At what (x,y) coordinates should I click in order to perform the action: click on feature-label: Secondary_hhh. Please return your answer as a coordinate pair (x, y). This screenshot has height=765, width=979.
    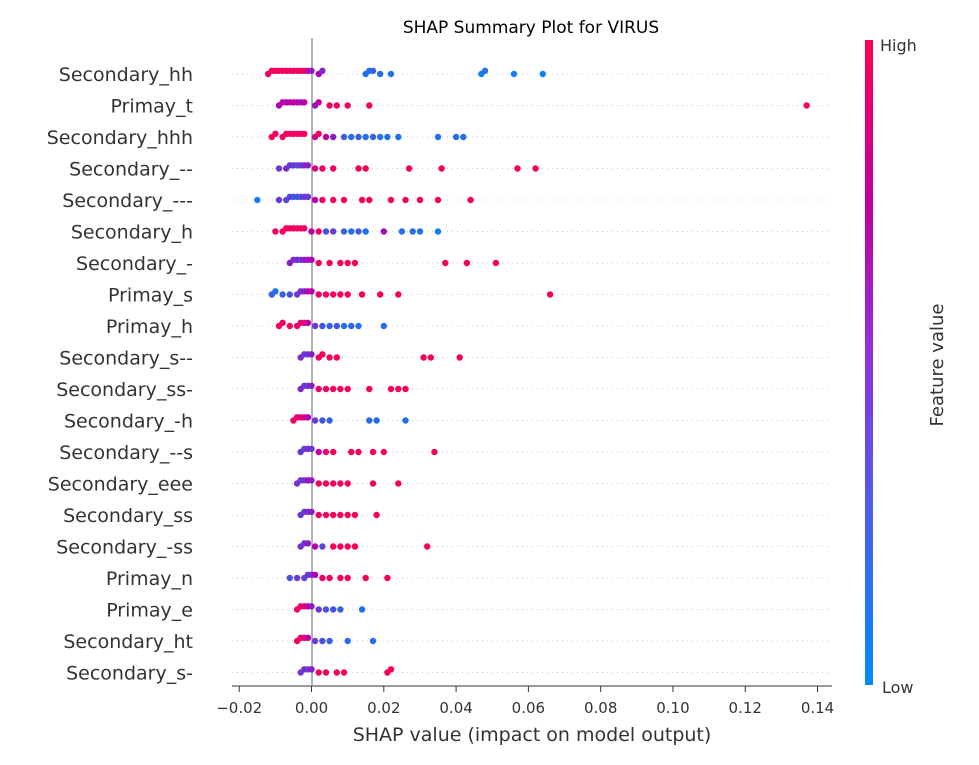
    Looking at the image, I should click on (120, 138).